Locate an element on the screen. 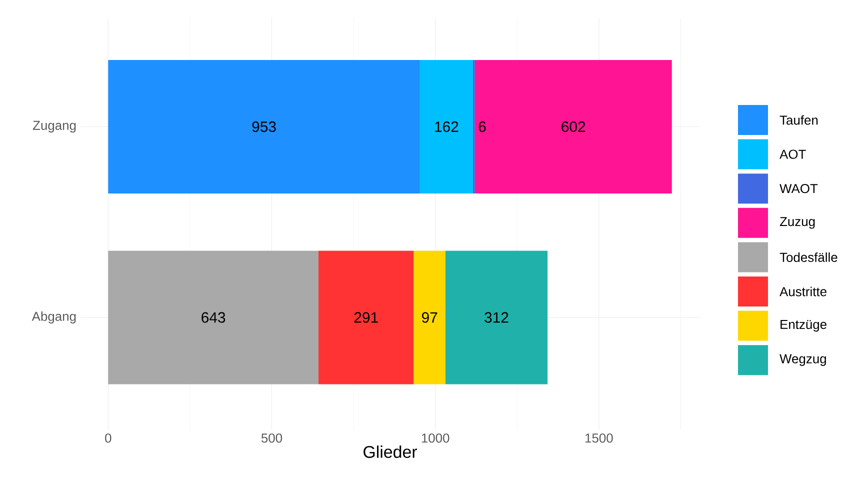 Image resolution: width=859 pixels, height=482 pixels. legend-label: Wegzug is located at coordinates (803, 360).